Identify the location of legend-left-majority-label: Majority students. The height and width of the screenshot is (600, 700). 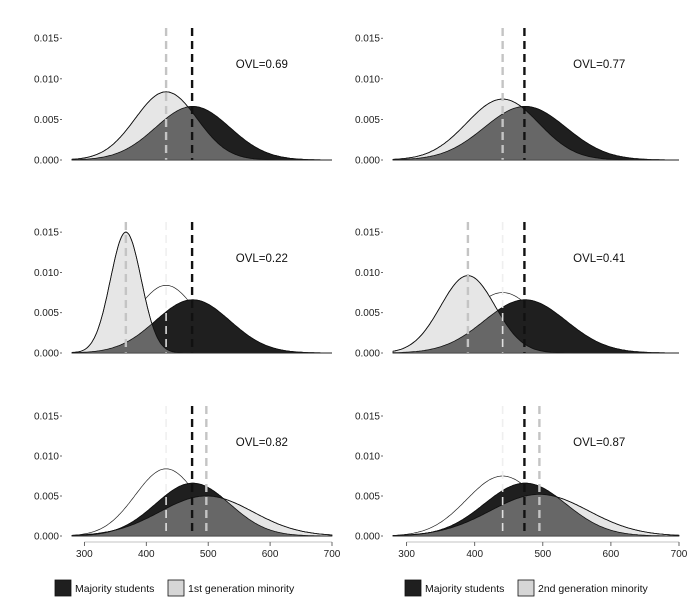
(114, 589).